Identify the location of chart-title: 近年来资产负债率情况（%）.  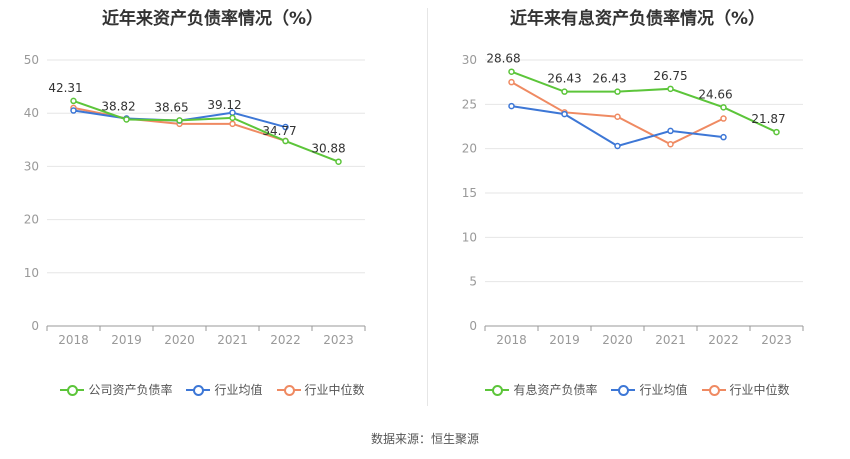
(212, 19).